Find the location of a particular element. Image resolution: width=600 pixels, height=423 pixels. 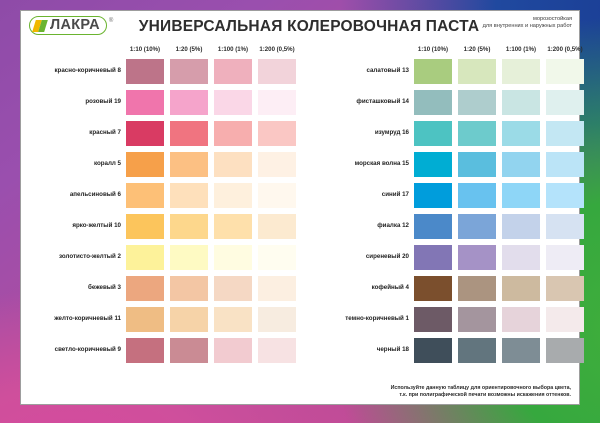

table-row: коралл 5 is located at coordinates (165, 164).